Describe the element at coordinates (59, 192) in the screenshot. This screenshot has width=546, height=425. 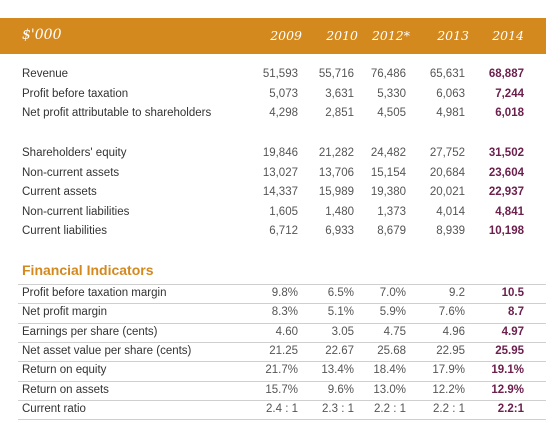
I see `row-label: Current assets` at that location.